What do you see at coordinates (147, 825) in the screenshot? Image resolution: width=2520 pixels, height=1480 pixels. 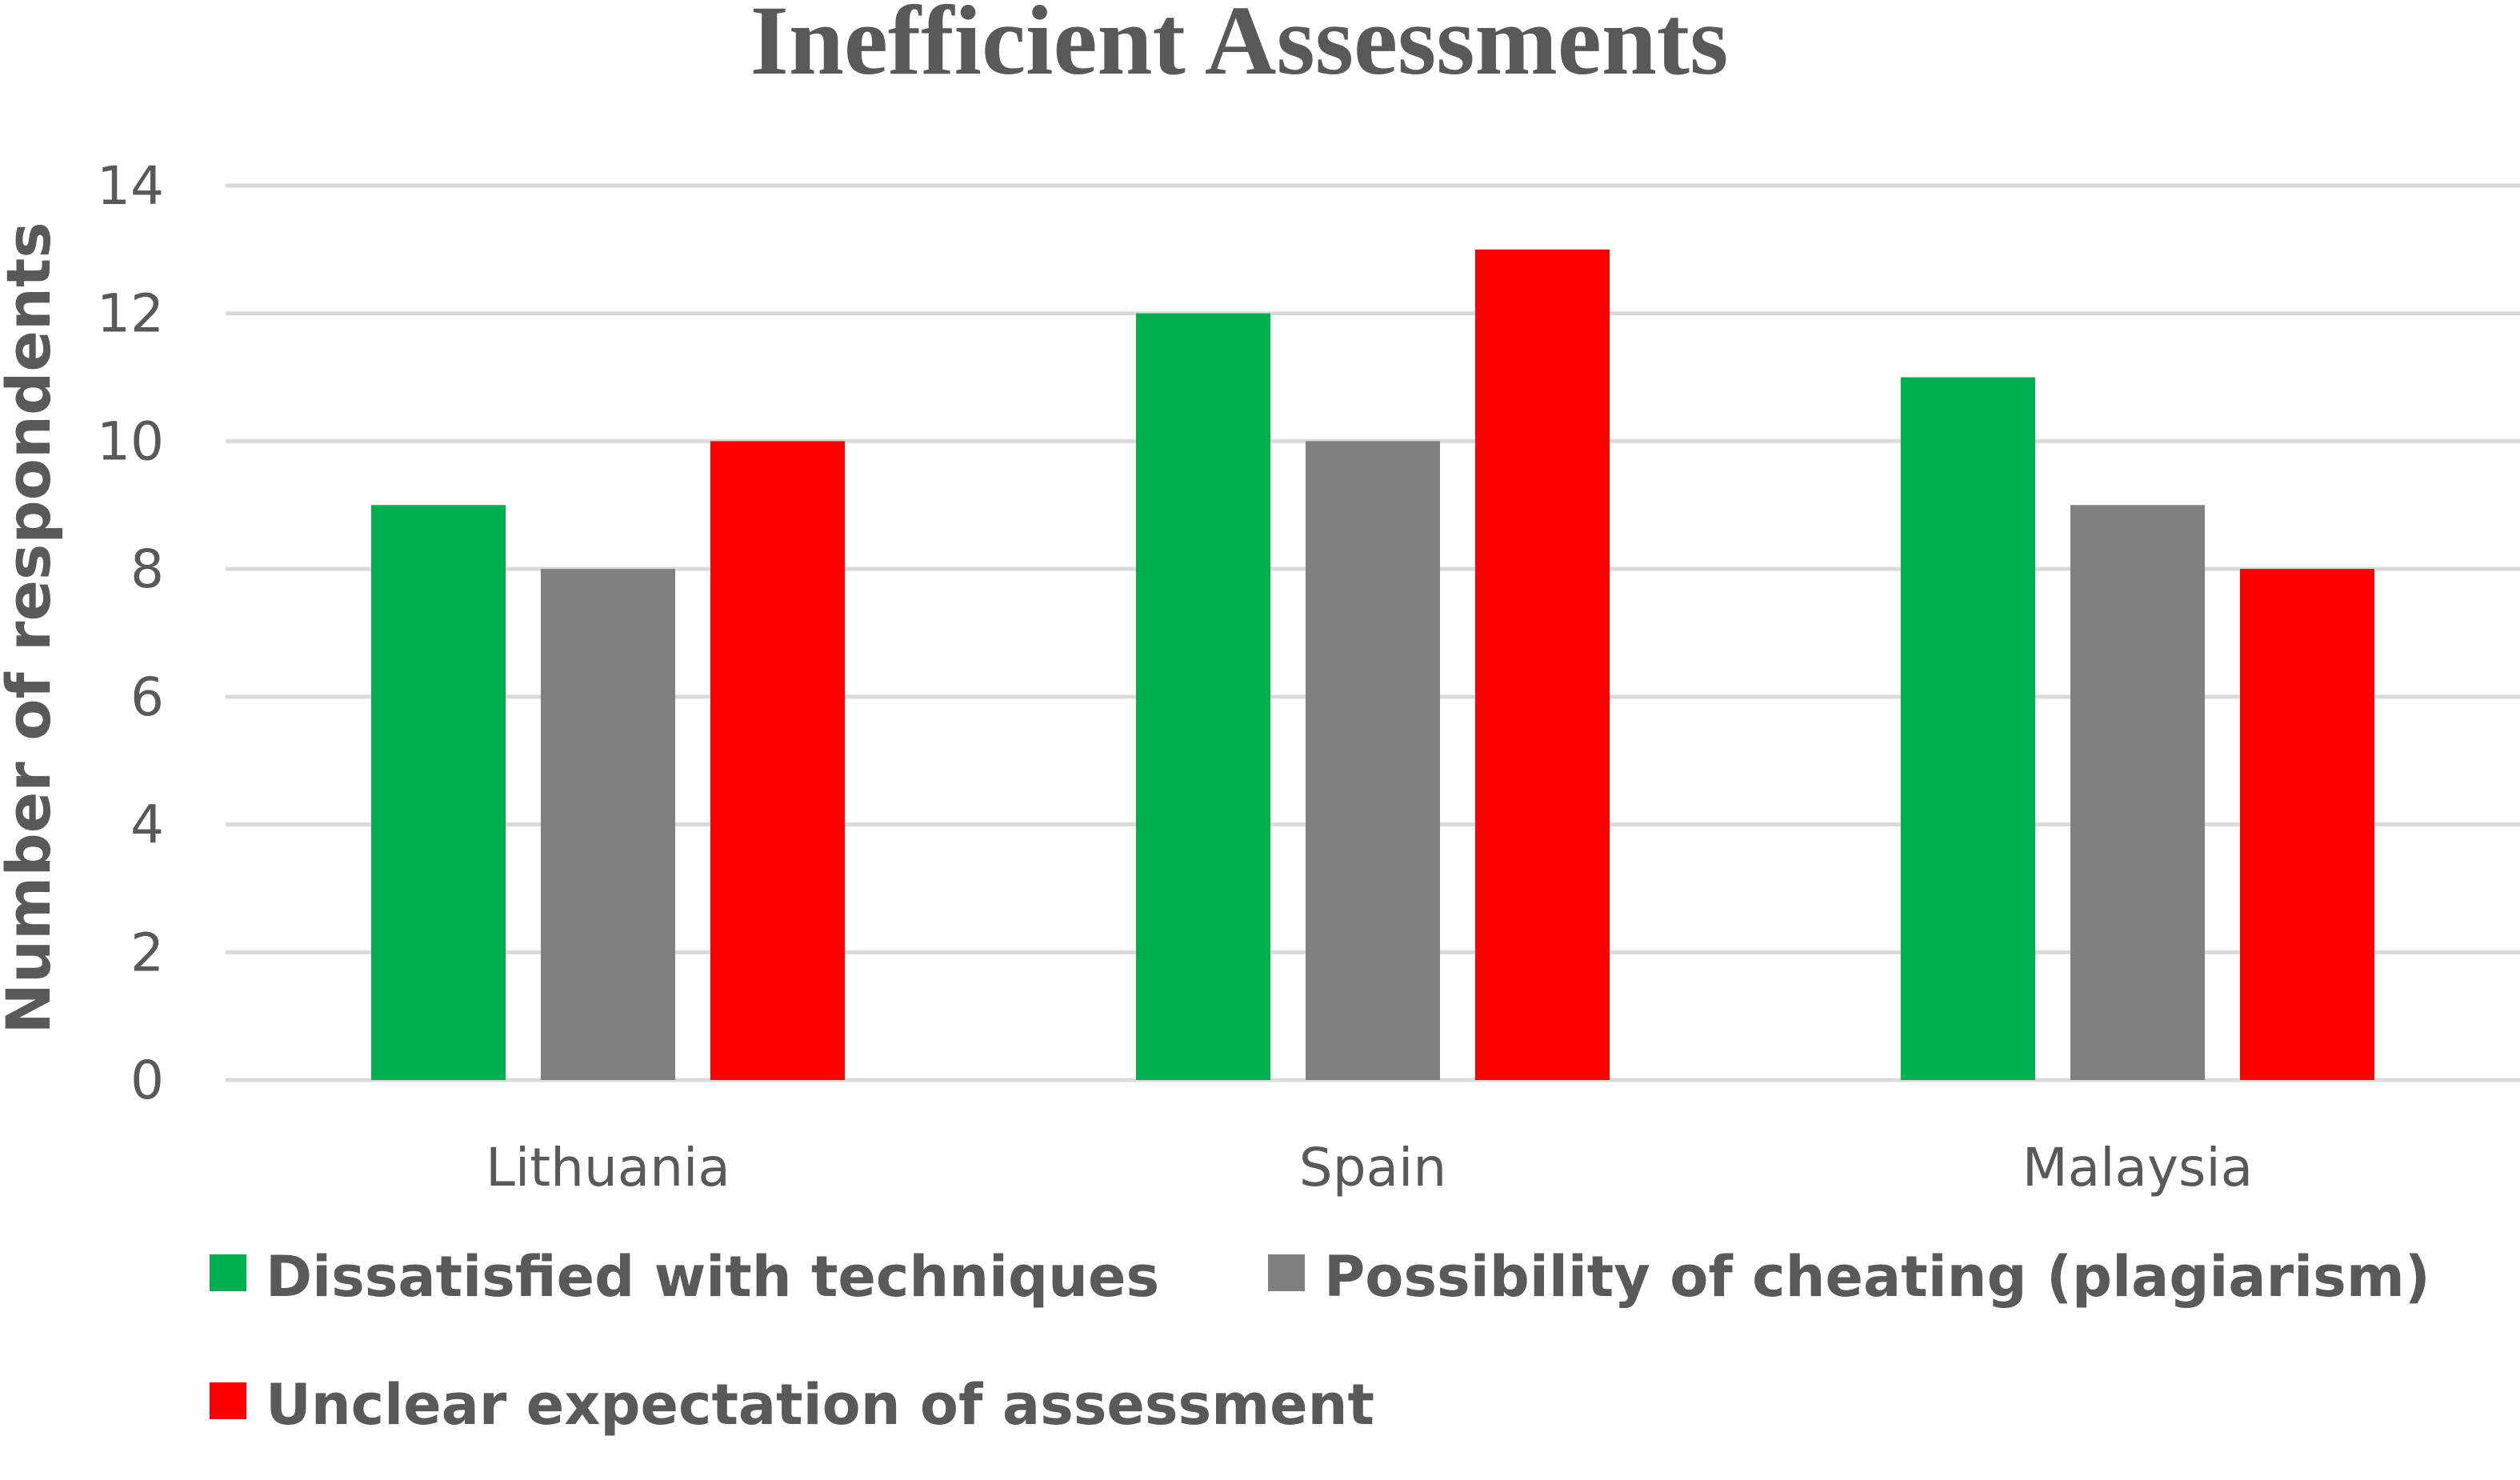 I see `y-tick-label: 4` at bounding box center [147, 825].